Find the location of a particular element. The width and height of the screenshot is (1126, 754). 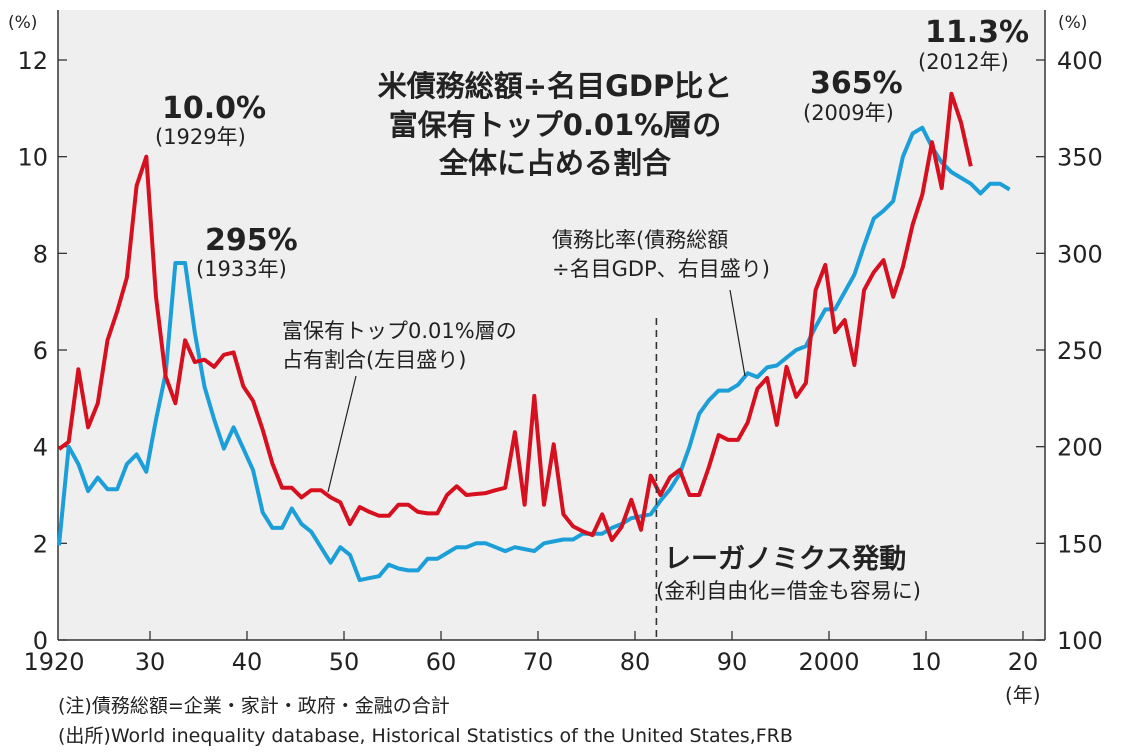

x-axis-tick-label: 70 is located at coordinates (538, 662).